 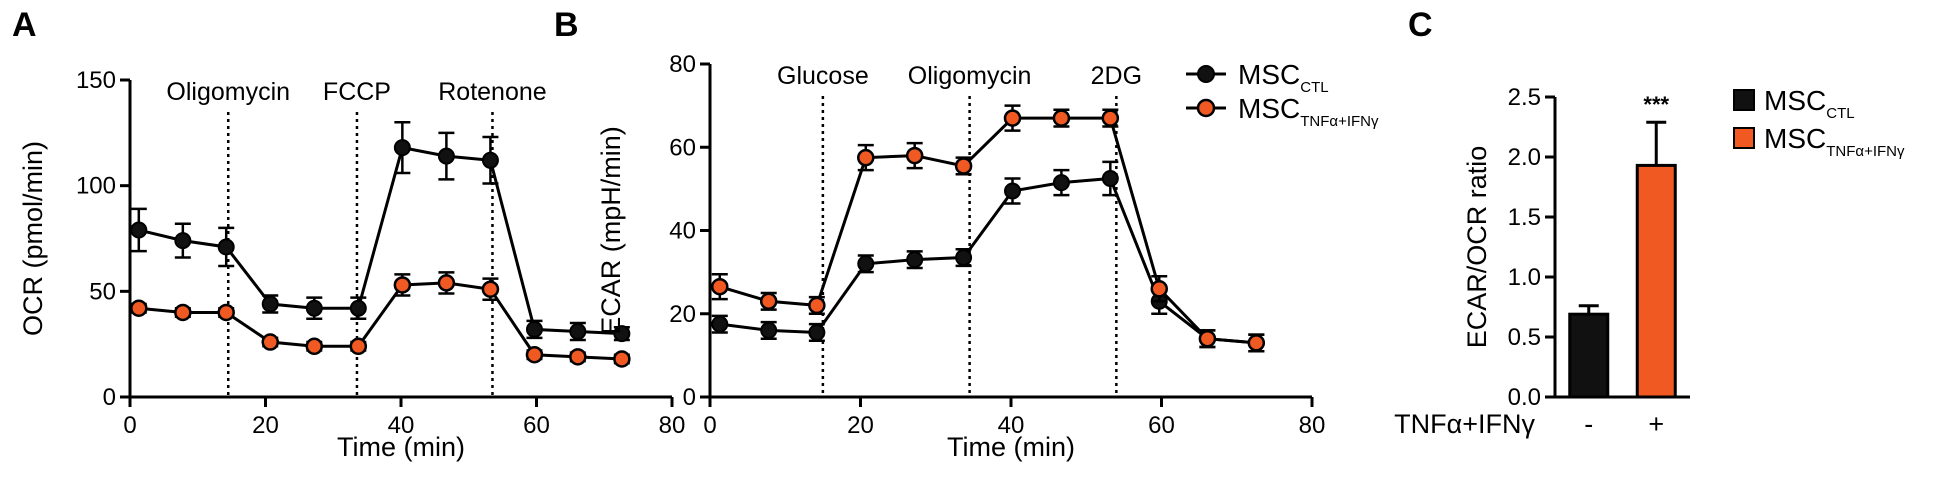 What do you see at coordinates (1840, 113) in the screenshot?
I see `legend-bar-sub-ctl: CTL` at bounding box center [1840, 113].